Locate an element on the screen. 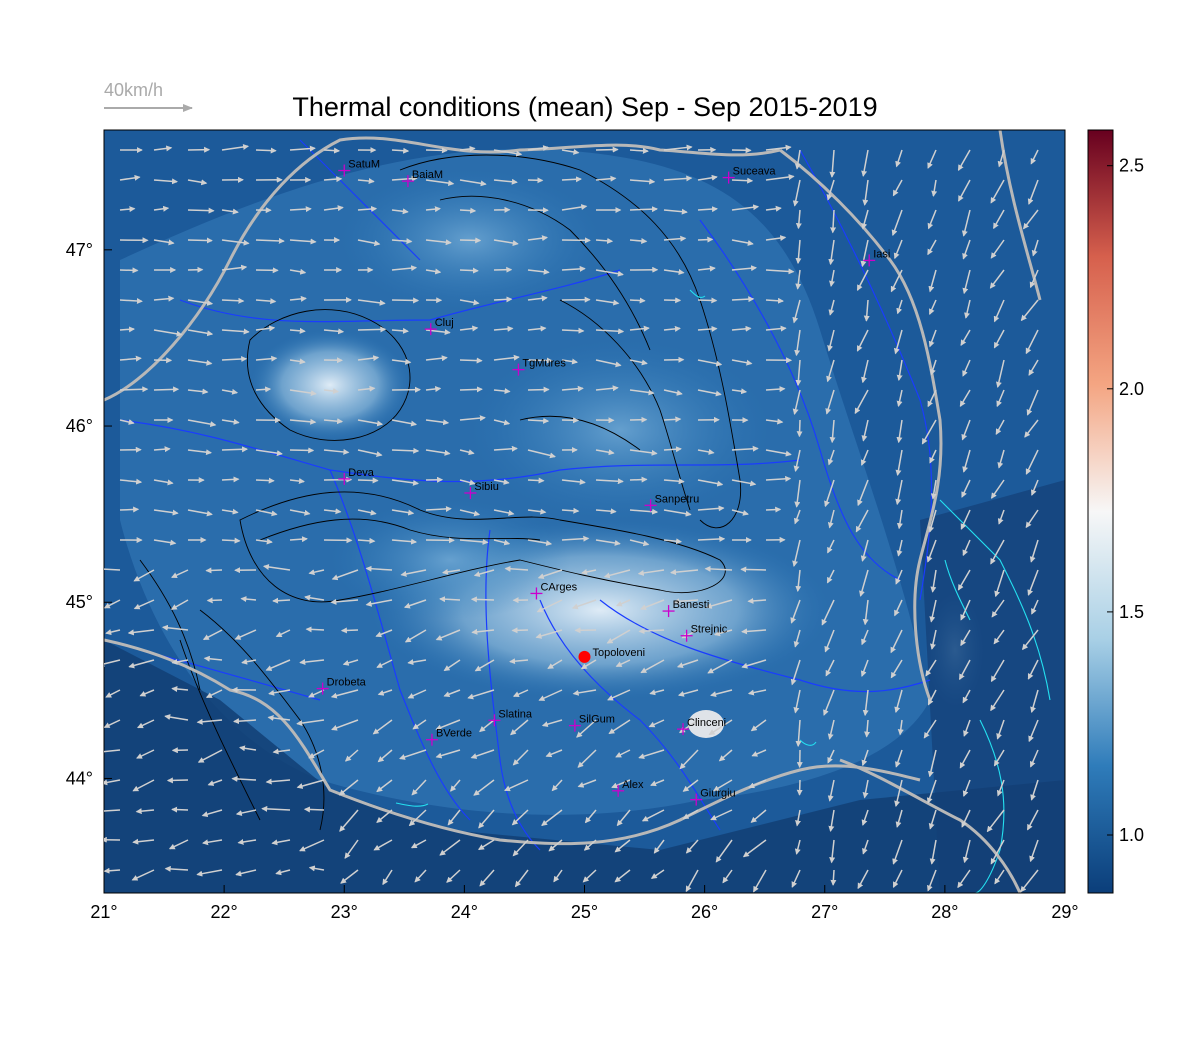 This screenshot has height=1050, width=1200. lat-tick-label: 47° is located at coordinates (79, 250).